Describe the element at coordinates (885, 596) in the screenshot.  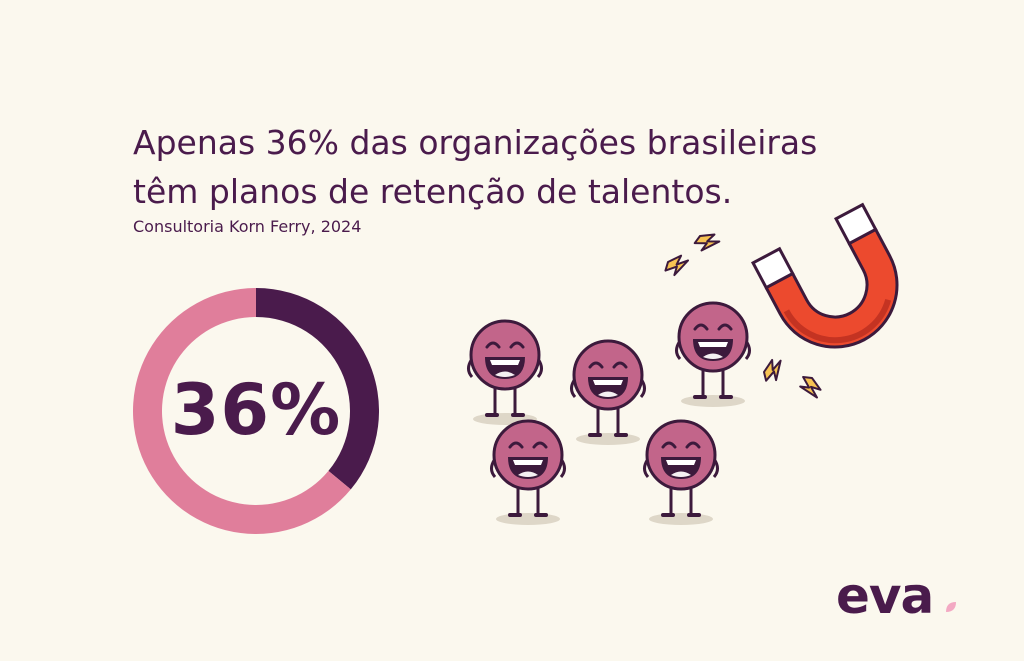
I see `brand-logo: eva` at that location.